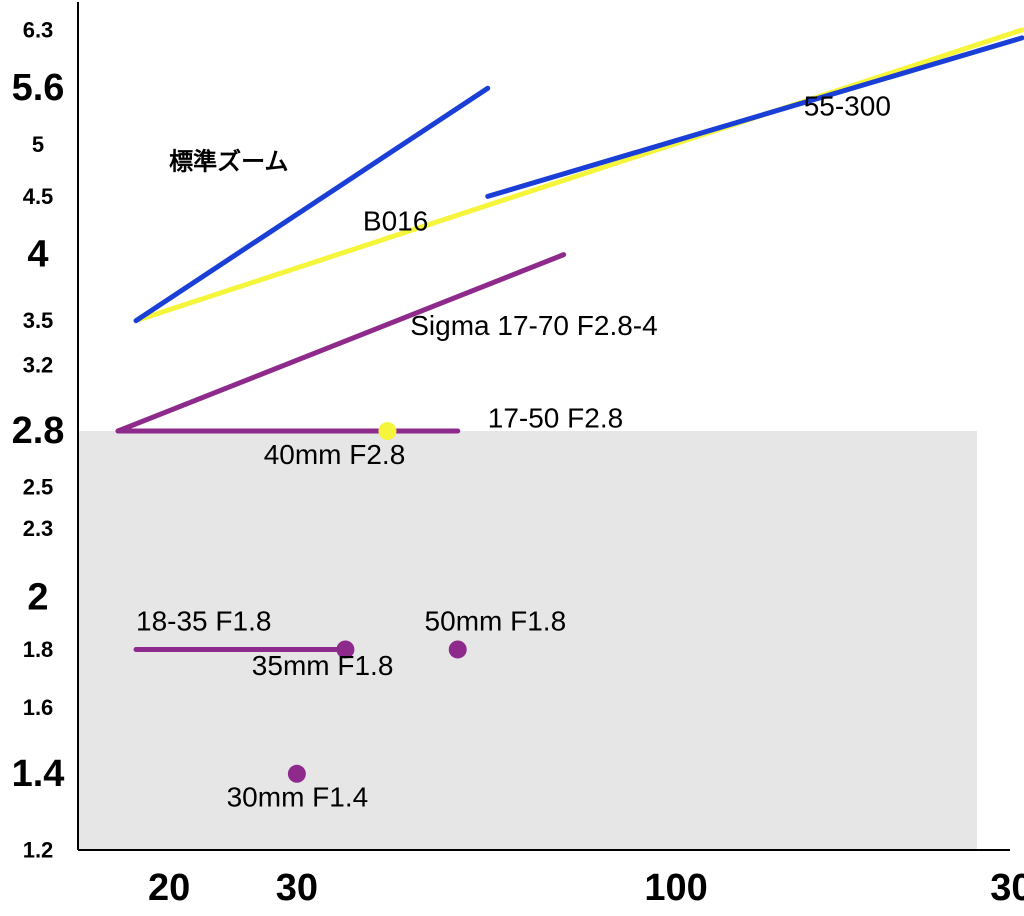  What do you see at coordinates (38, 431) in the screenshot?
I see `y-tick-label-2-8: 2.8` at bounding box center [38, 431].